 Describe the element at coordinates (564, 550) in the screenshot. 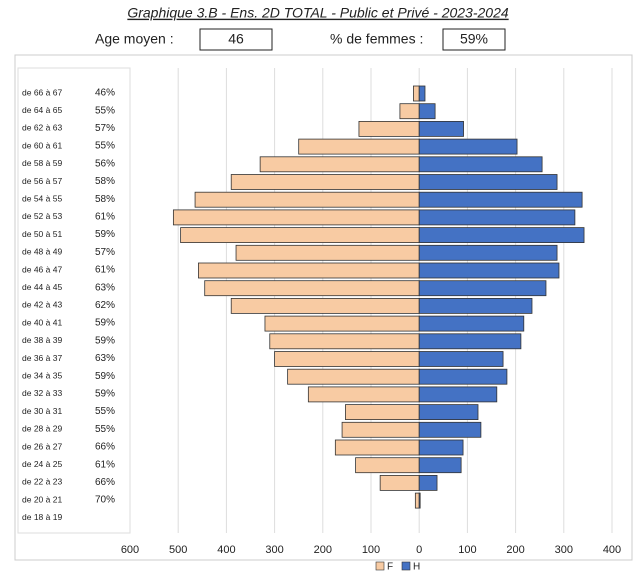

I see `x-tick-label: 300` at that location.